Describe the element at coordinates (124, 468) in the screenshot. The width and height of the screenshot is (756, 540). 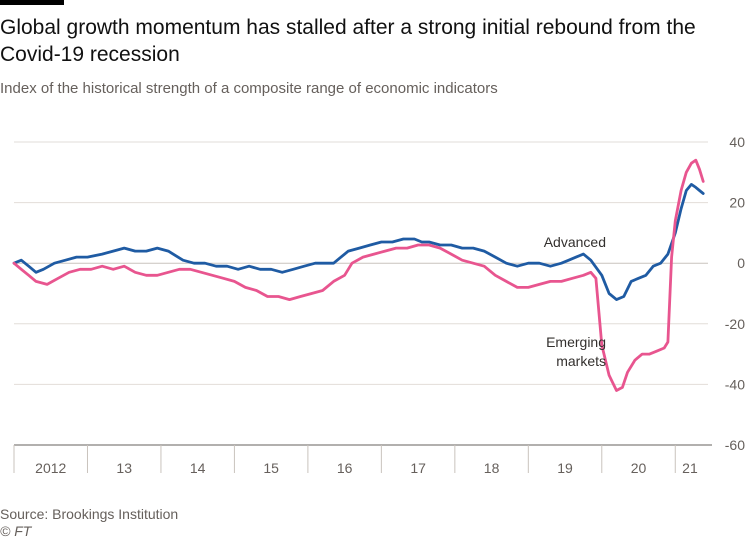
I see `x-tick-label: 13` at that location.